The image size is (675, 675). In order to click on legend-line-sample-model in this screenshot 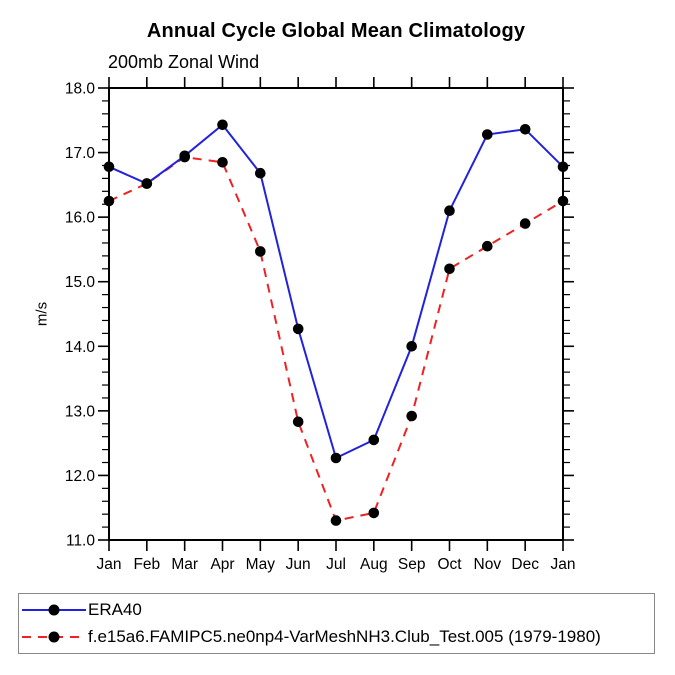, I will do `click(54, 637)`.